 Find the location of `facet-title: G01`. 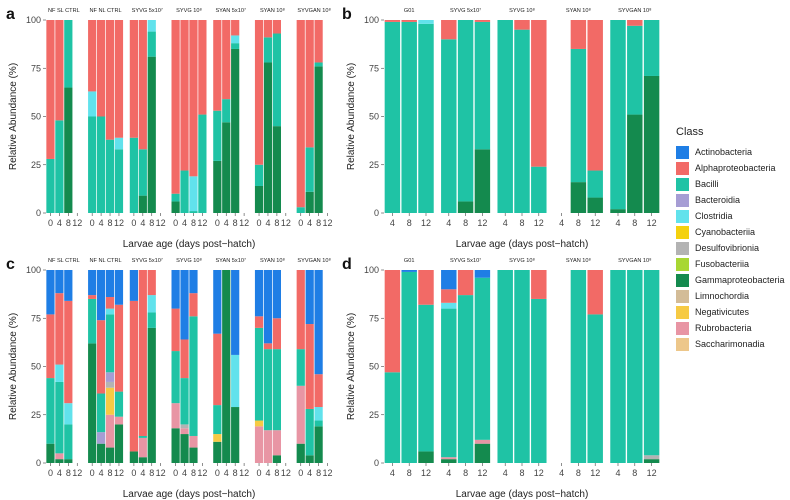

facet-title: G01 is located at coordinates (409, 261).